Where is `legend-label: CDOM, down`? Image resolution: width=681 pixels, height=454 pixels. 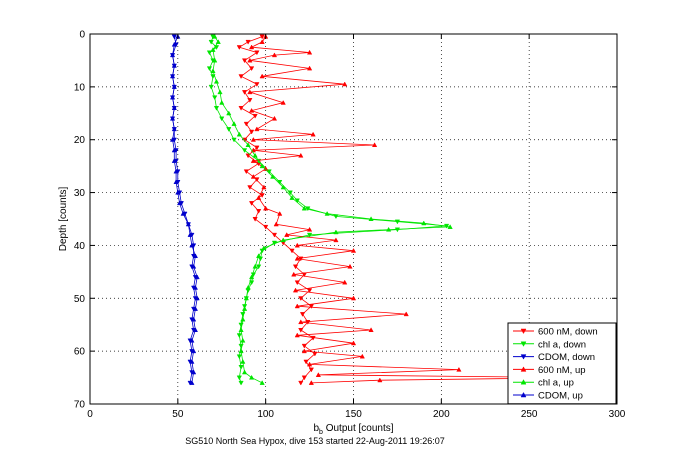 legend-label: CDOM, down is located at coordinates (566, 357).